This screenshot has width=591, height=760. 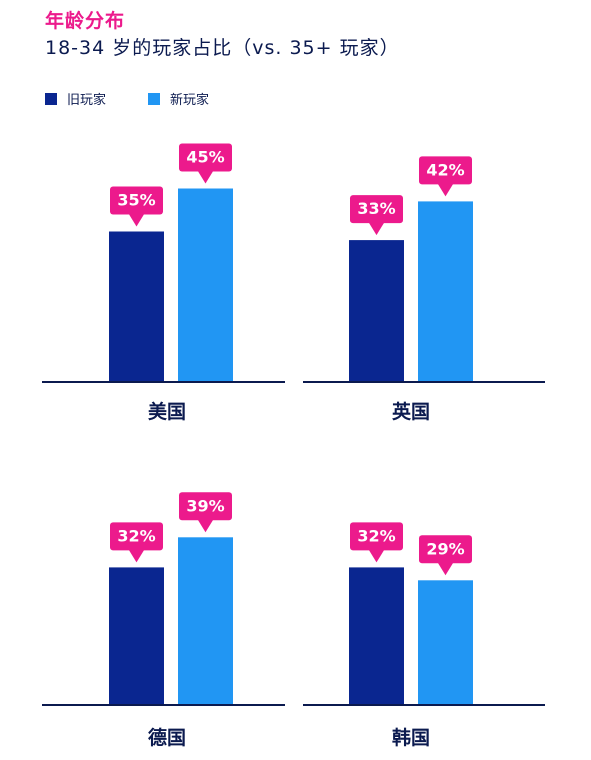 I want to click on panel-title: 英国, so click(x=411, y=411).